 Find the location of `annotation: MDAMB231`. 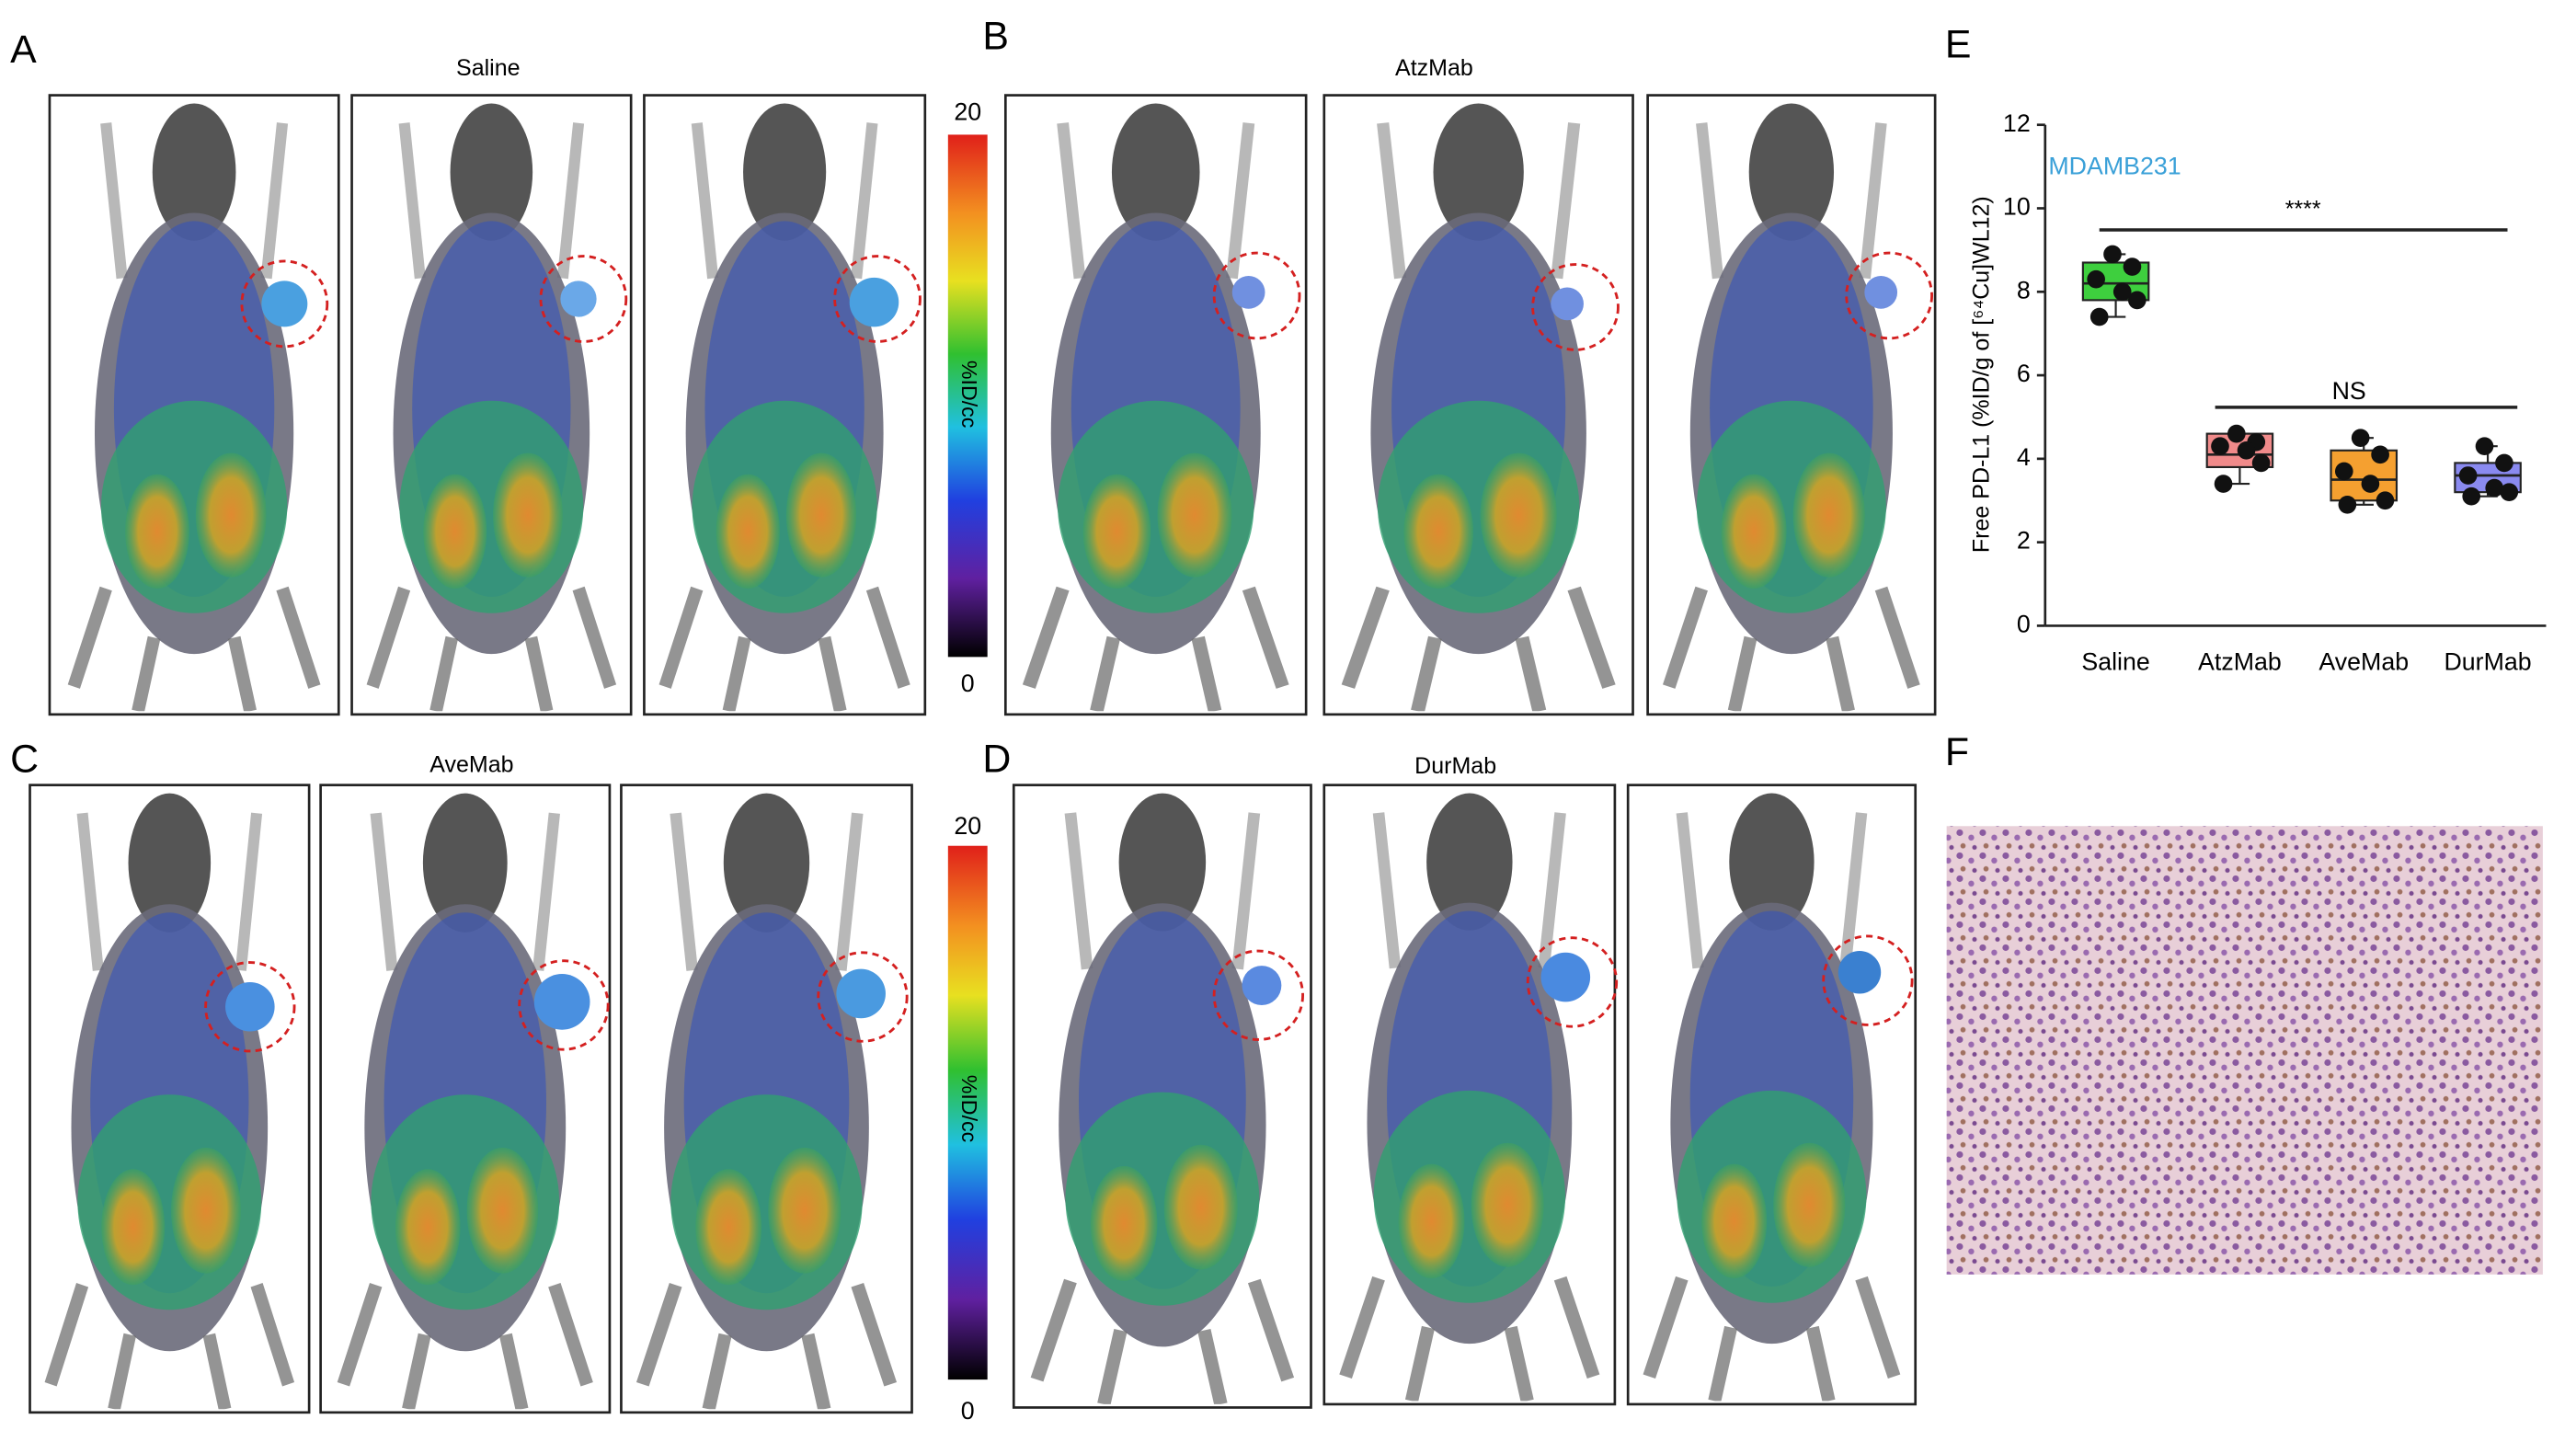

annotation: MDAMB231 is located at coordinates (2114, 165).